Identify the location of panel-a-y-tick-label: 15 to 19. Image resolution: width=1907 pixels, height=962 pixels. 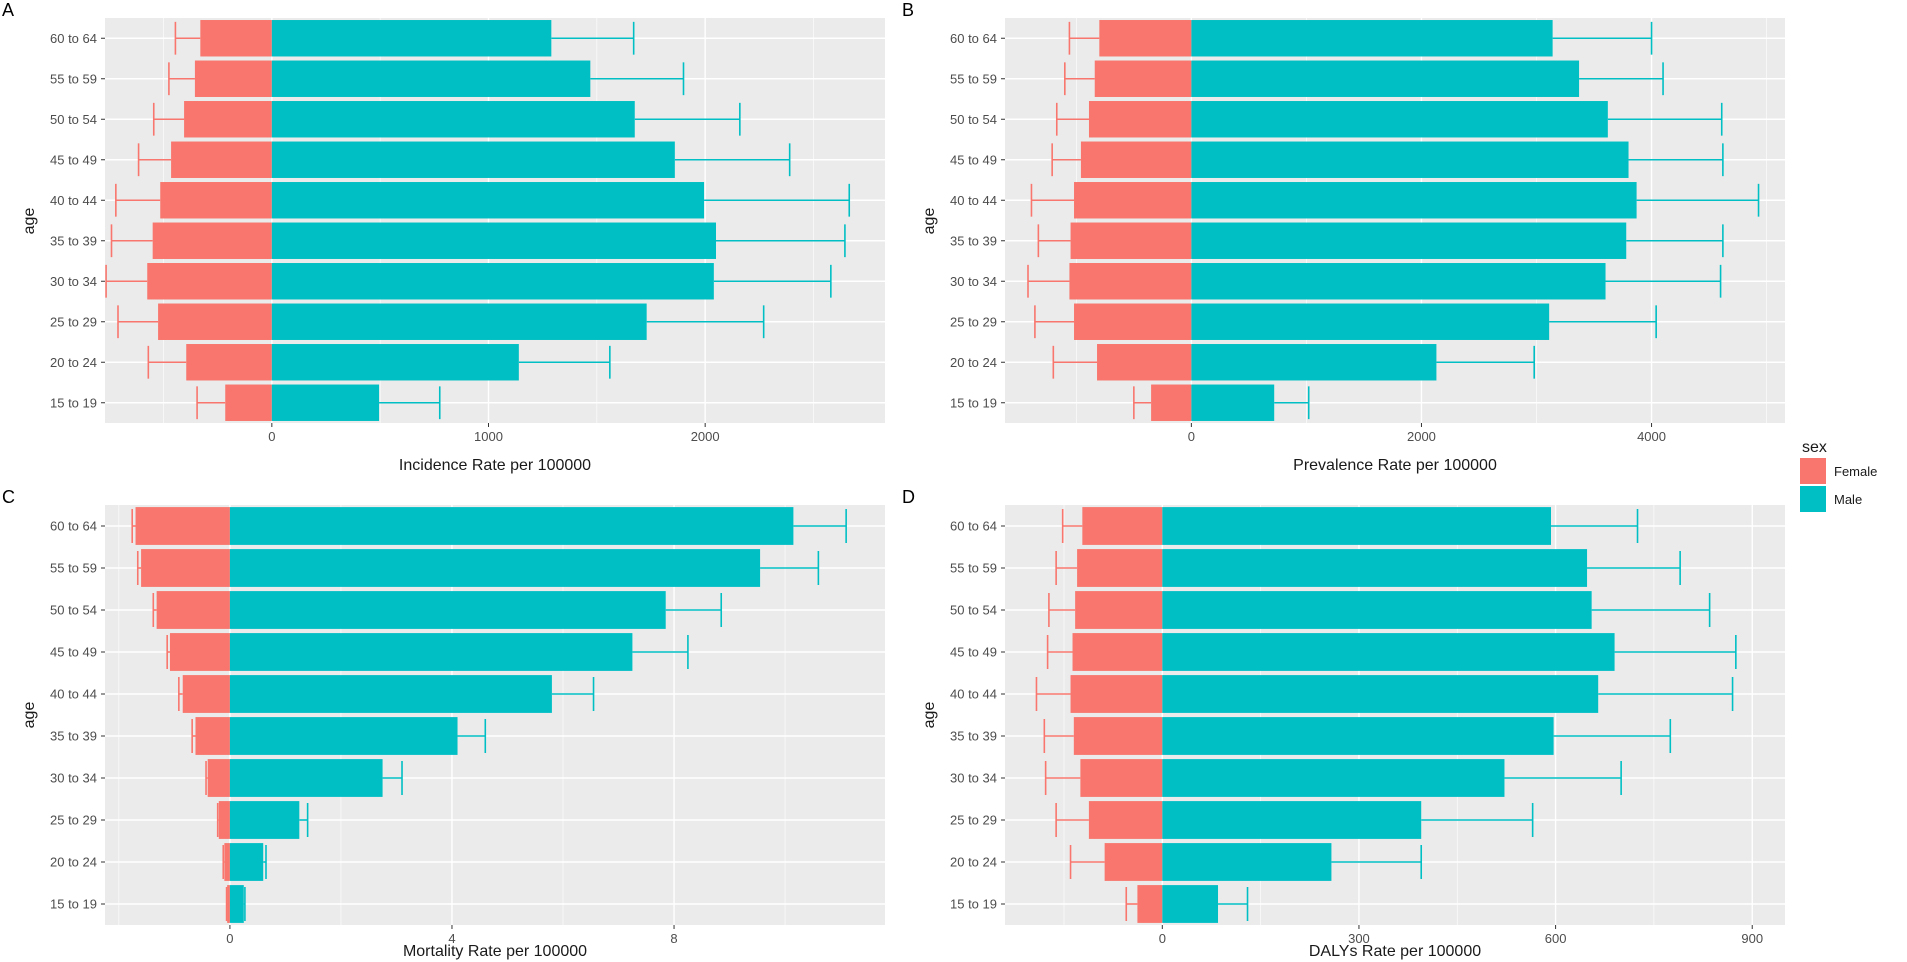
(73, 402).